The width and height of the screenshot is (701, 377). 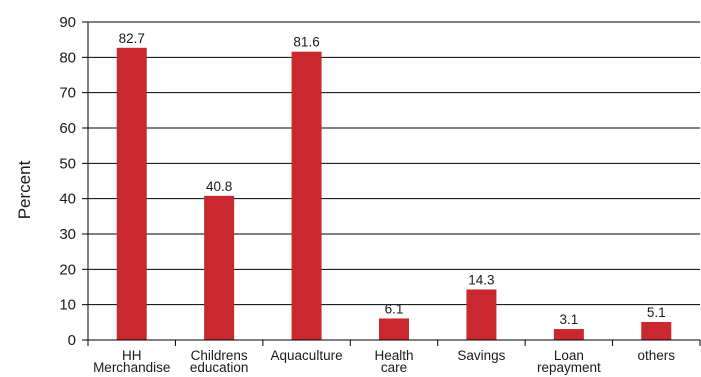 What do you see at coordinates (132, 38) in the screenshot?
I see `bar-value-label: 82.7` at bounding box center [132, 38].